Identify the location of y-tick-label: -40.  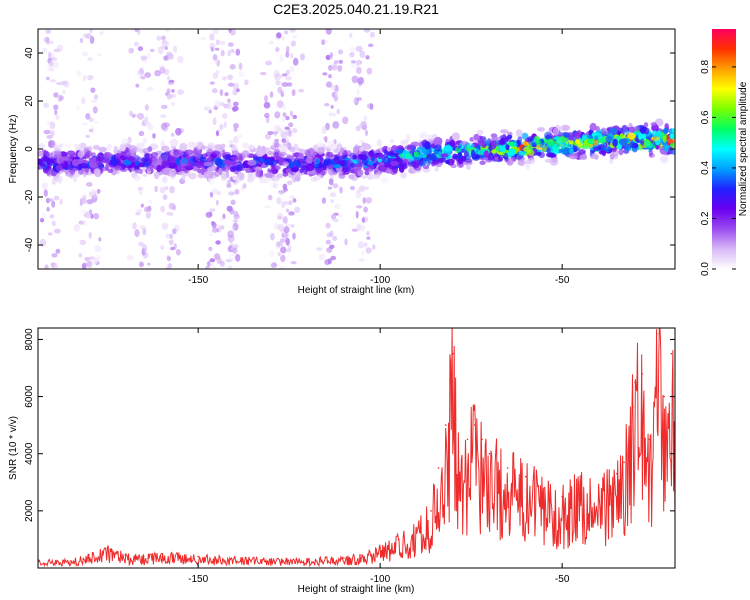
(29, 244).